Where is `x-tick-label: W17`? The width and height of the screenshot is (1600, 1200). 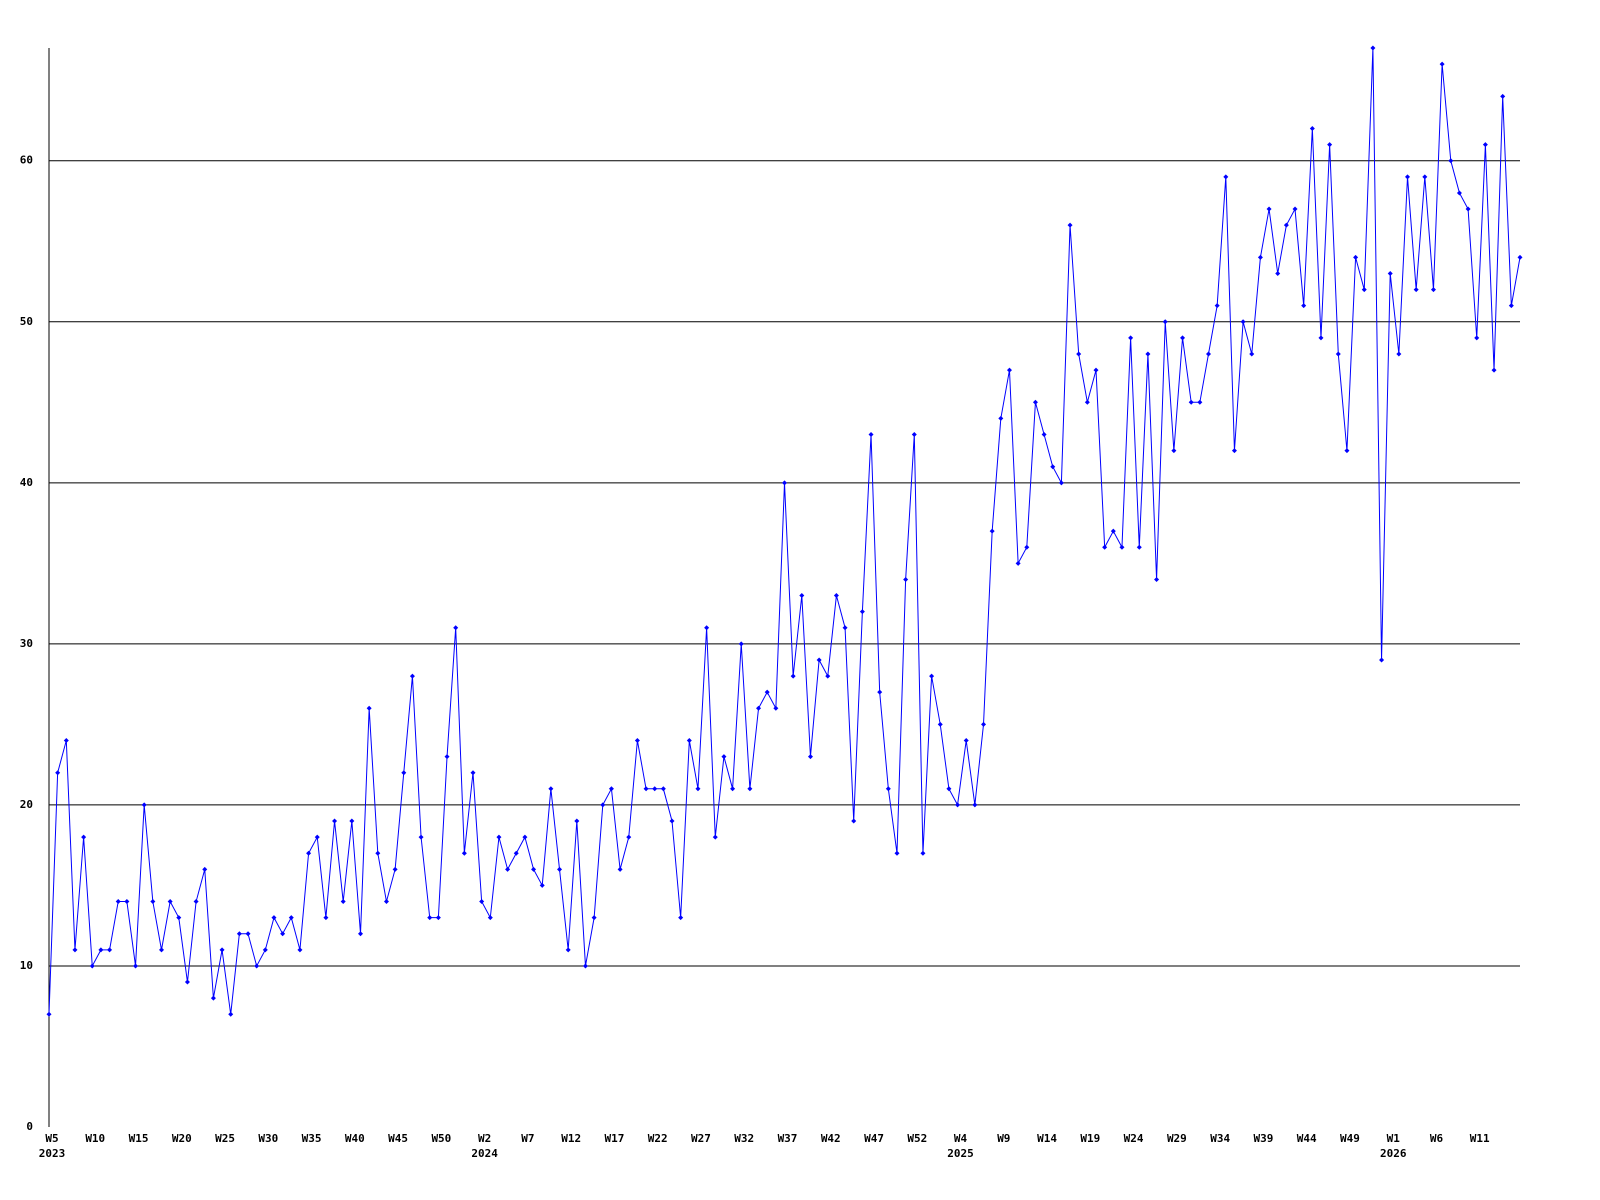
x-tick-label: W17 is located at coordinates (615, 1138).